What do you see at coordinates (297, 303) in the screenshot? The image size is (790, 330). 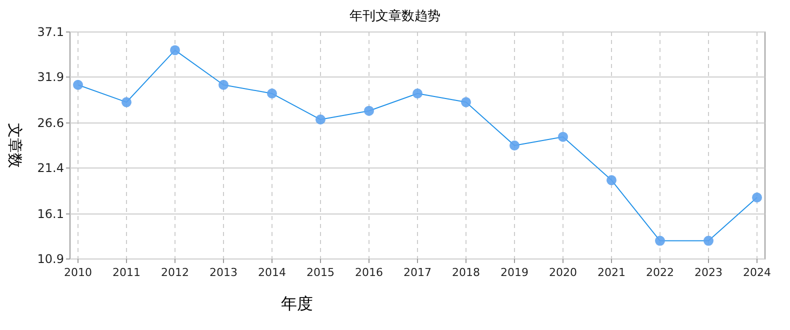 I see `x-axis-title: 年度` at bounding box center [297, 303].